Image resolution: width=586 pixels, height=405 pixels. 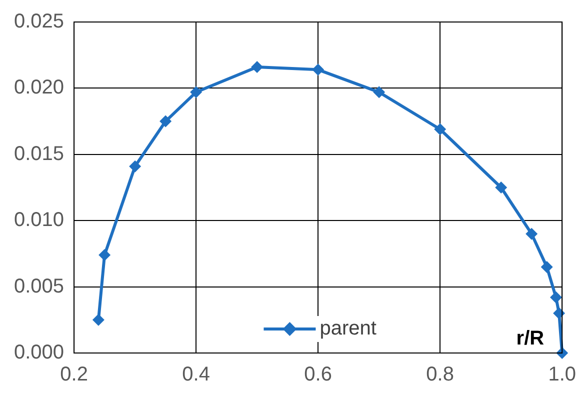 I want to click on x-tick-label: 0.8, so click(x=440, y=375).